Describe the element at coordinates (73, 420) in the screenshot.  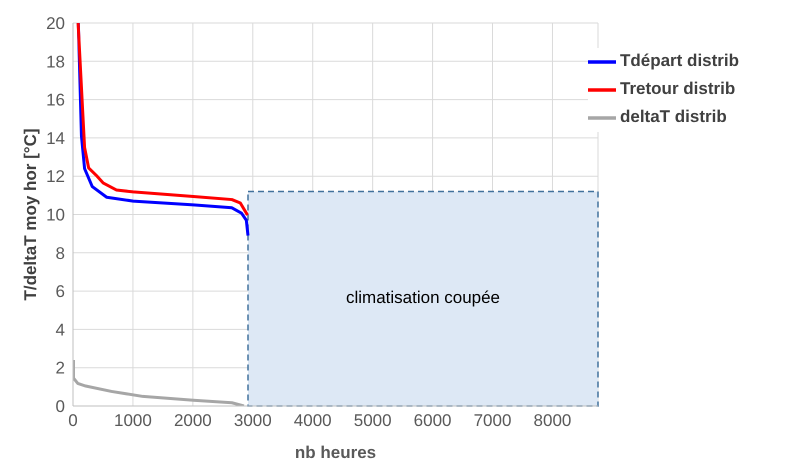
I see `x-tick-label: 0` at that location.